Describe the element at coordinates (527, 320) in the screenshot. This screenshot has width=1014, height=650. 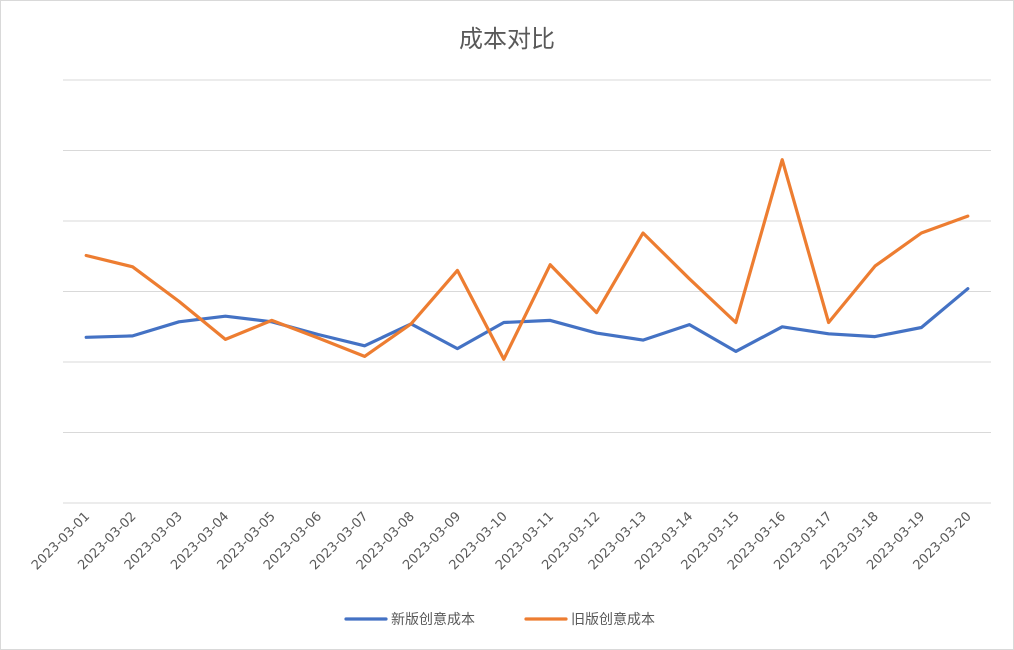
I see `series-line-new` at that location.